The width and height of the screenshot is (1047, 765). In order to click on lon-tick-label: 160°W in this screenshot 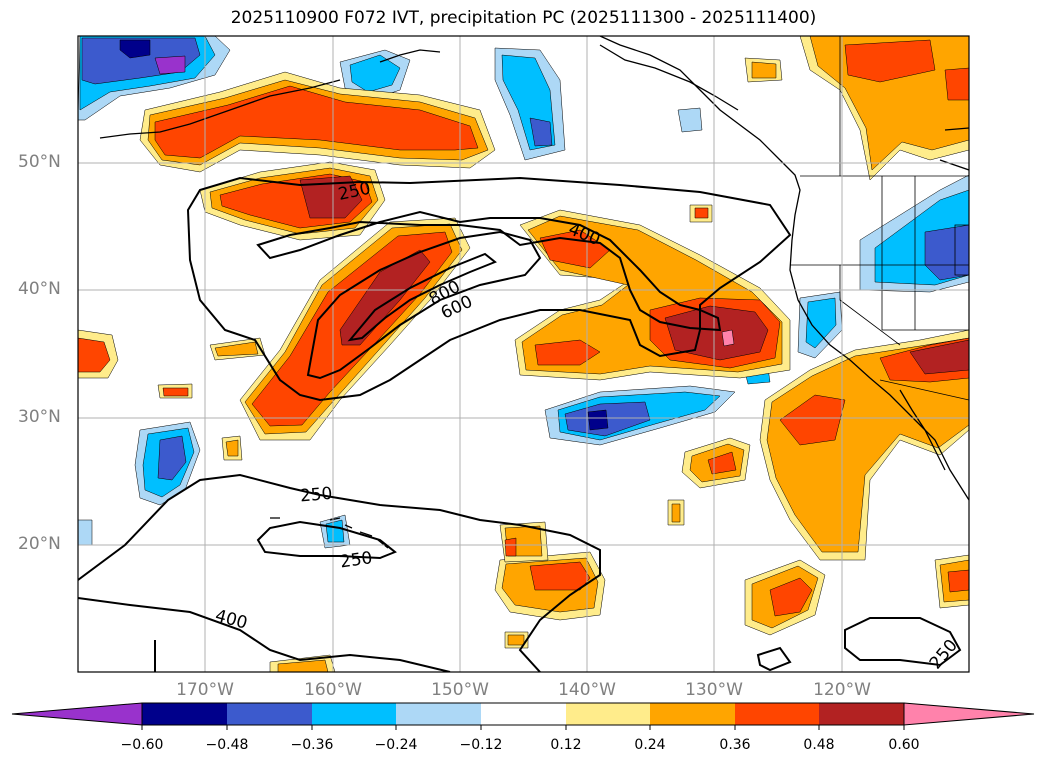, I will do `click(333, 690)`.